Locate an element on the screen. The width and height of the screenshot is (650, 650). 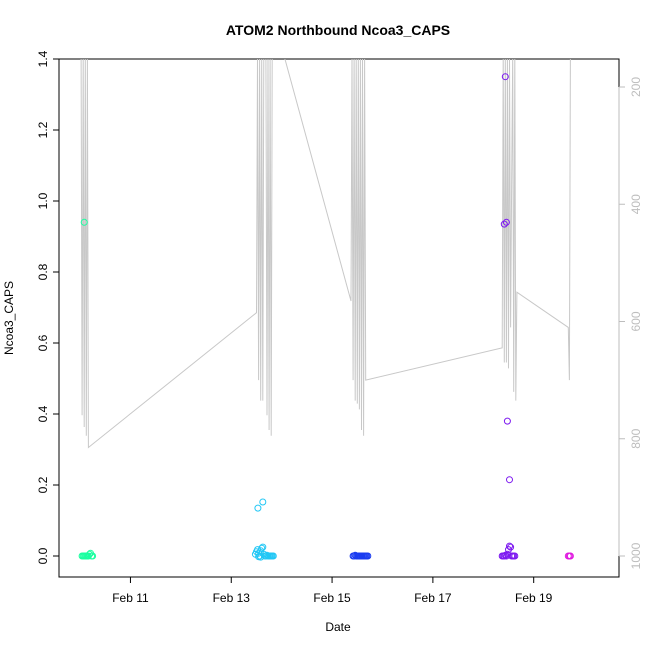
x-axis: Feb 11 Feb 13 Feb 15 Feb 17 Feb 19 is located at coordinates (332, 591).